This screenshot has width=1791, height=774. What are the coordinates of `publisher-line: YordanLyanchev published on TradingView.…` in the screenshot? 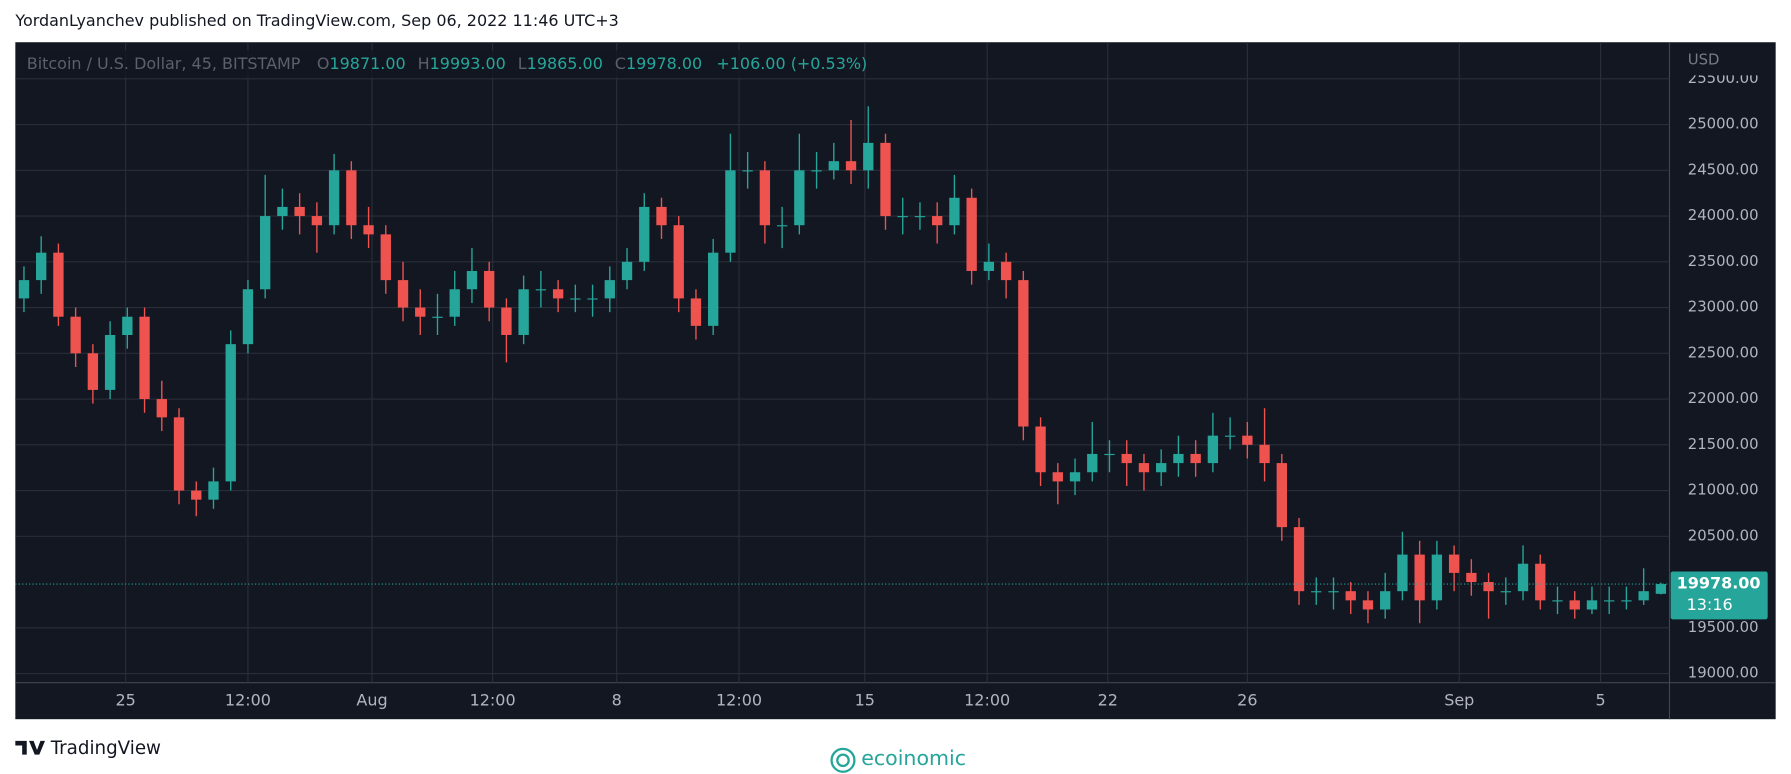 It's located at (316, 20).